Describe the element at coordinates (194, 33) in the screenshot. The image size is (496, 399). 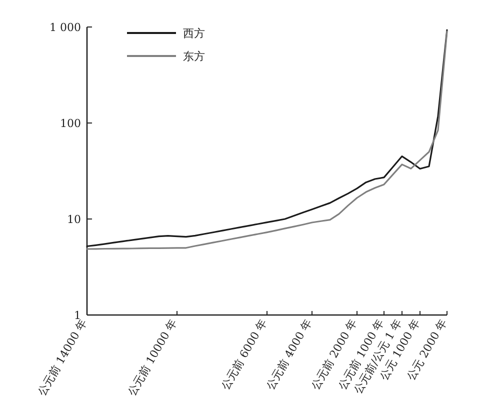
I see `legend-label: 西方` at that location.